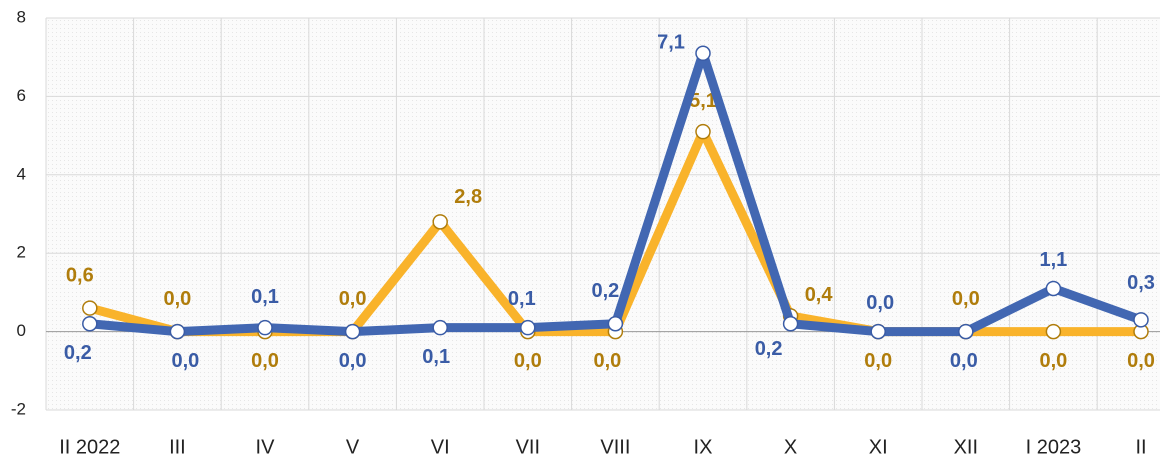 The height and width of the screenshot is (463, 1176). Describe the element at coordinates (21, 95) in the screenshot. I see `y-tick-label: 6` at that location.